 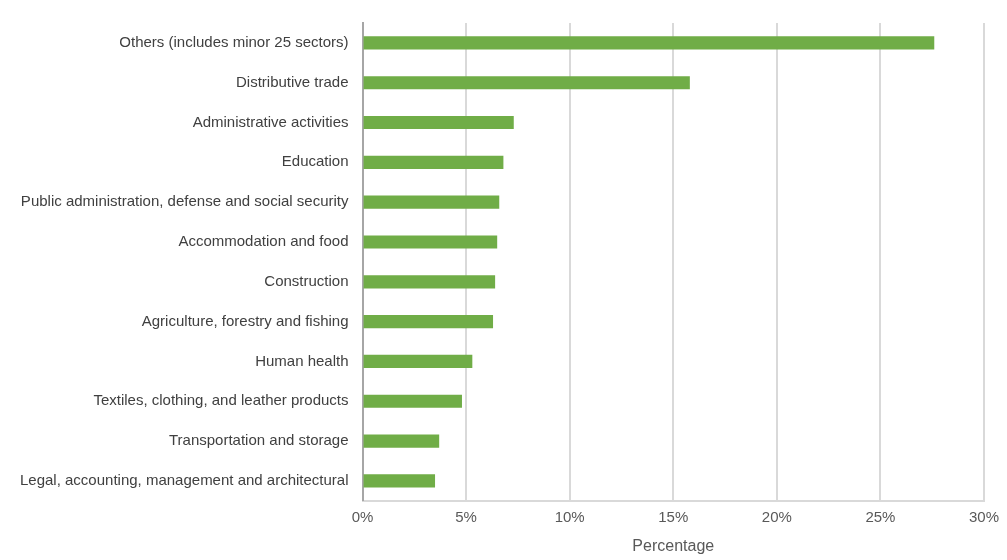 I want to click on x-tick-label: 0%, so click(x=362, y=516).